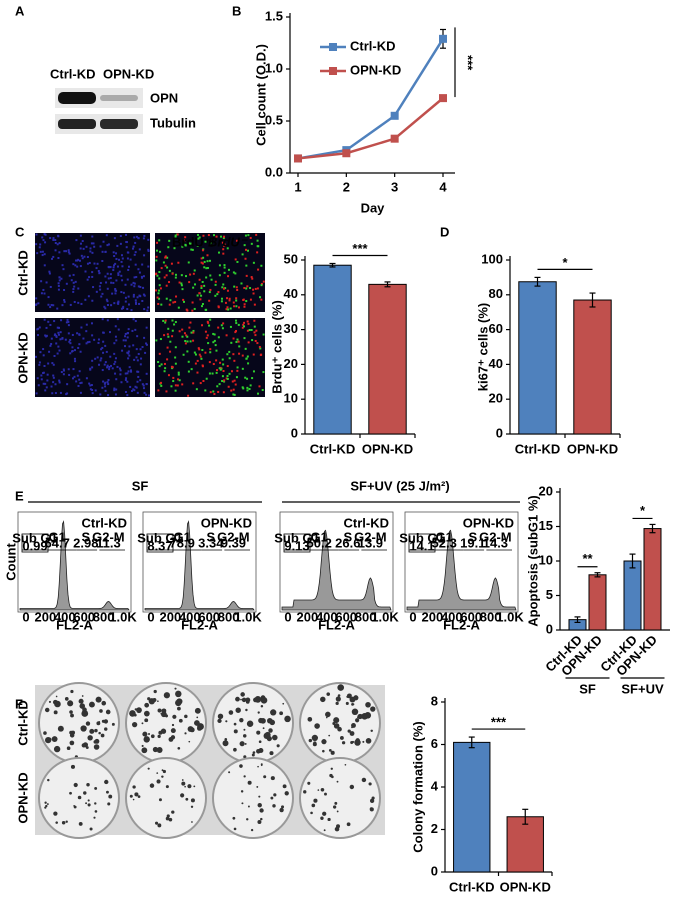 This screenshot has height=906, width=685. I want to click on flow-ylabel: Count, so click(10, 562).